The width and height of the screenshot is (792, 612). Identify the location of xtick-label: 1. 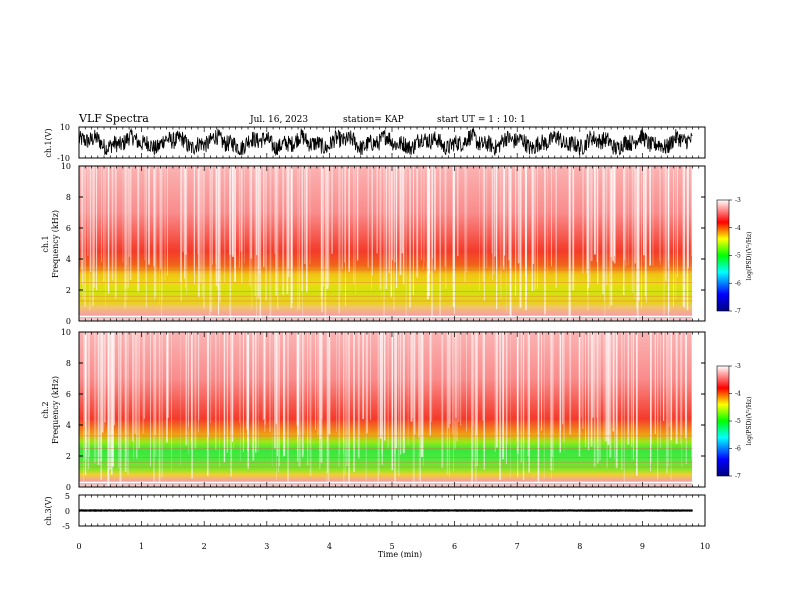
(141, 546).